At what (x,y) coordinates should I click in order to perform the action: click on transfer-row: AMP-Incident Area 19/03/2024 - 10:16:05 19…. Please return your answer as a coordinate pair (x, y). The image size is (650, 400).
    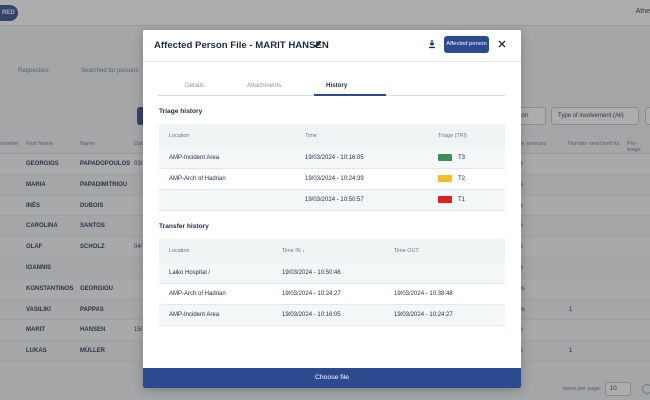
    Looking at the image, I should click on (332, 315).